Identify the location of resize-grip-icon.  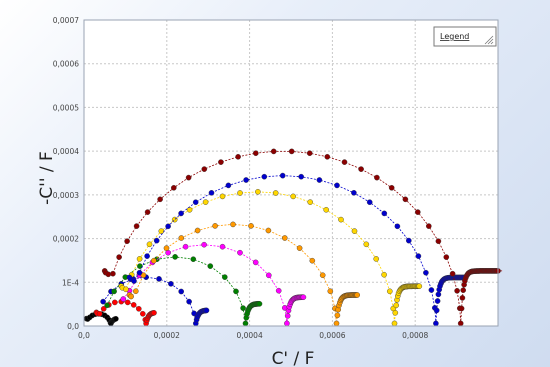
(489, 40).